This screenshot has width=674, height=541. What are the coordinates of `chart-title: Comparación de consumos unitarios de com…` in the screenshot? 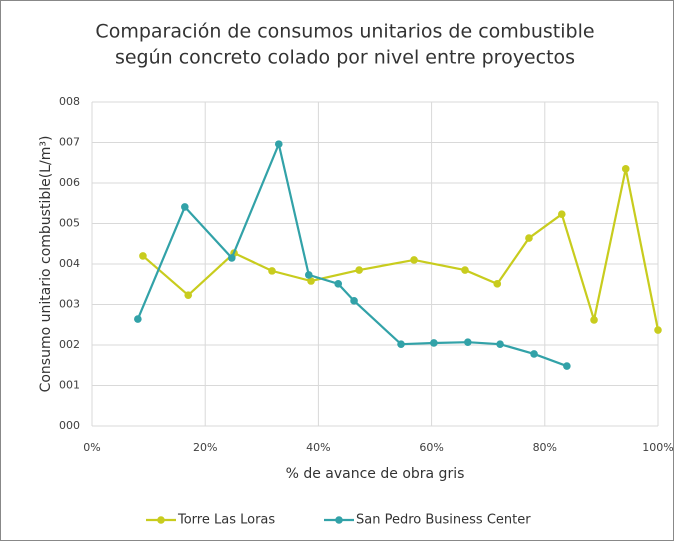 It's located at (344, 32).